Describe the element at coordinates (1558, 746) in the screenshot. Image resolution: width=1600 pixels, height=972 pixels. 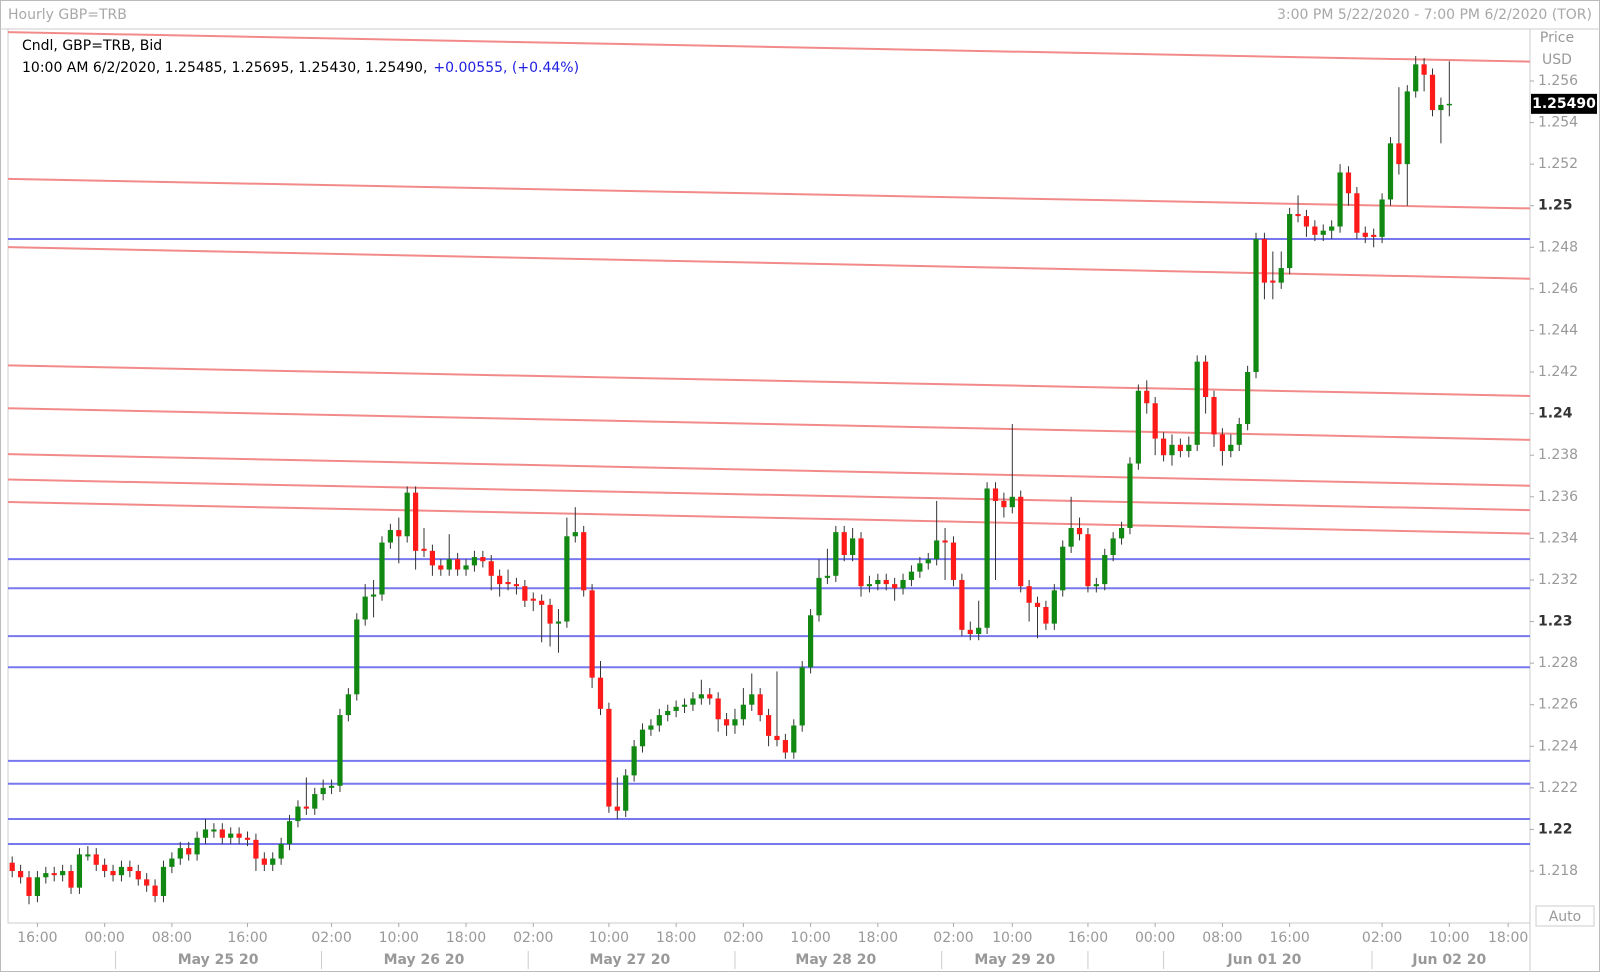
I see `y-tick-label: 1.224` at that location.